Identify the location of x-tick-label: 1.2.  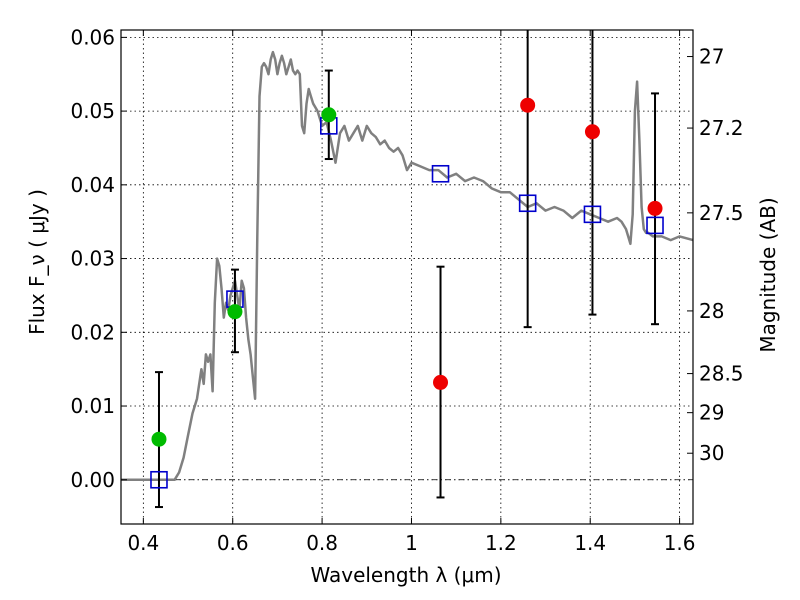
(501, 543).